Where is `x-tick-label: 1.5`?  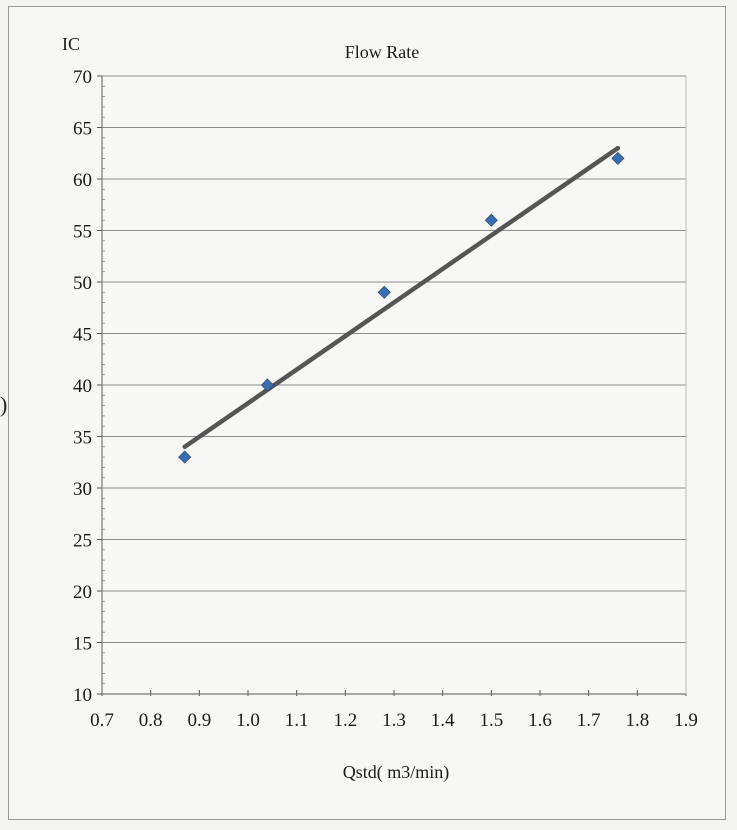
x-tick-label: 1.5 is located at coordinates (491, 720).